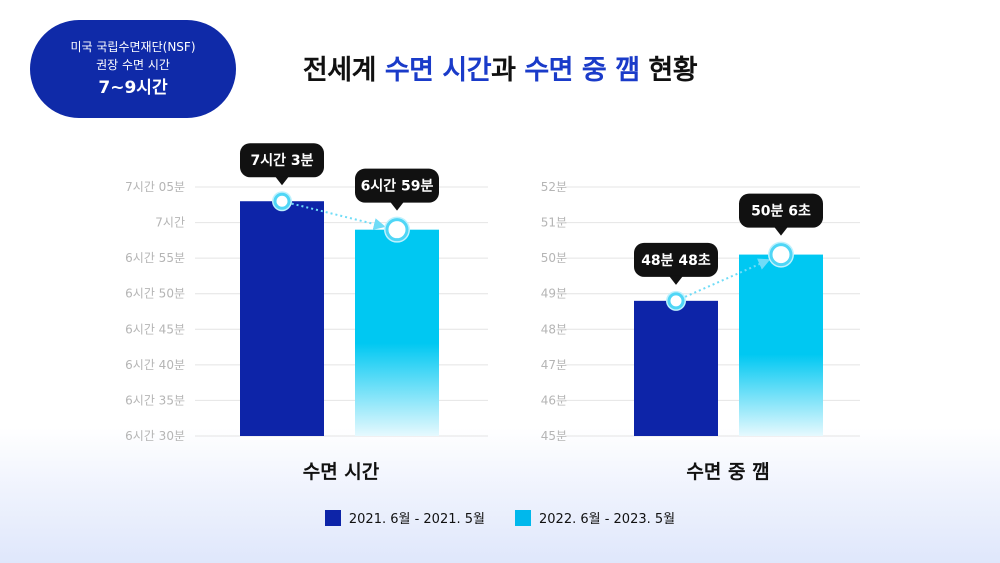  I want to click on chart-title: 수면 시간, so click(341, 472).